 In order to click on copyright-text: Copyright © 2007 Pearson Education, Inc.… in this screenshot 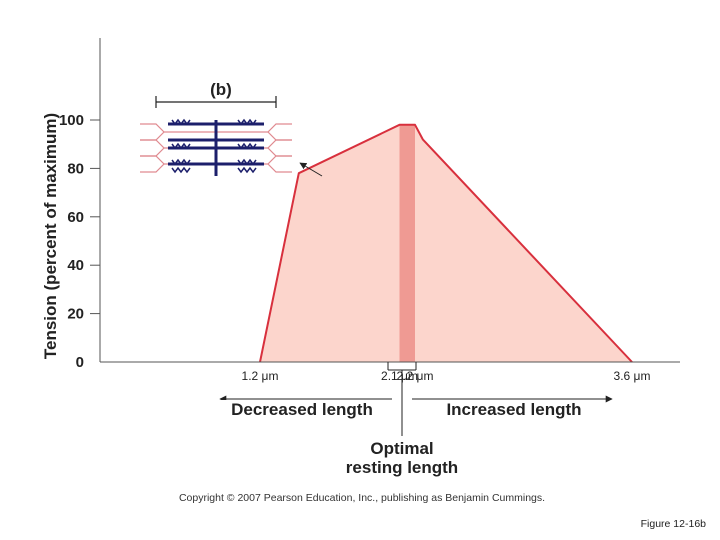, I will do `click(362, 498)`.